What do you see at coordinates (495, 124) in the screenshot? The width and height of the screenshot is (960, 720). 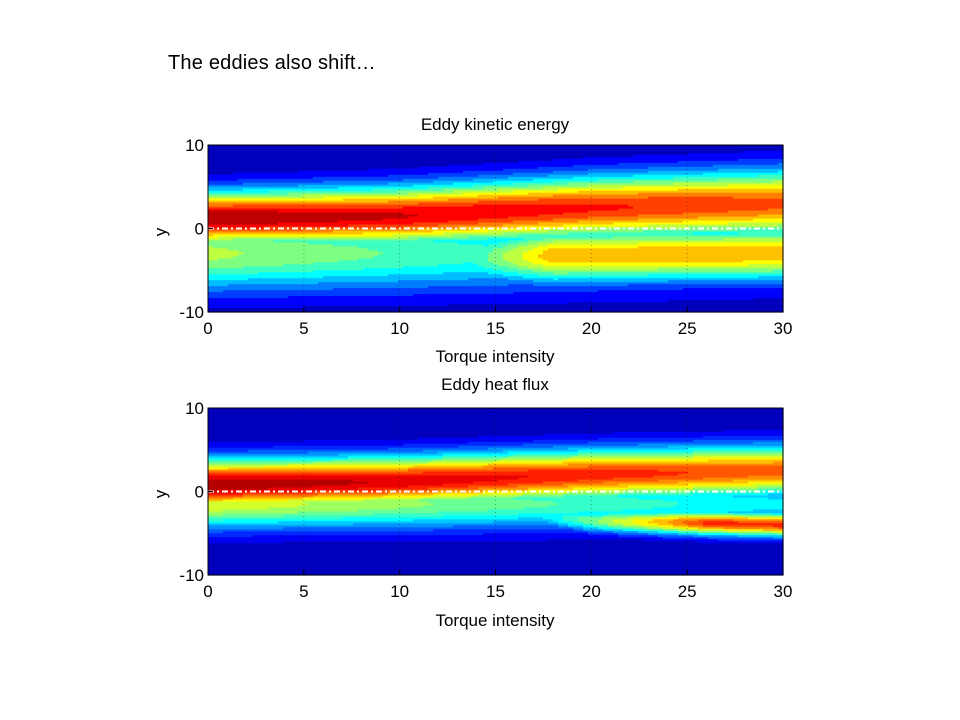 I see `chart-title: Eddy kinetic energy` at bounding box center [495, 124].